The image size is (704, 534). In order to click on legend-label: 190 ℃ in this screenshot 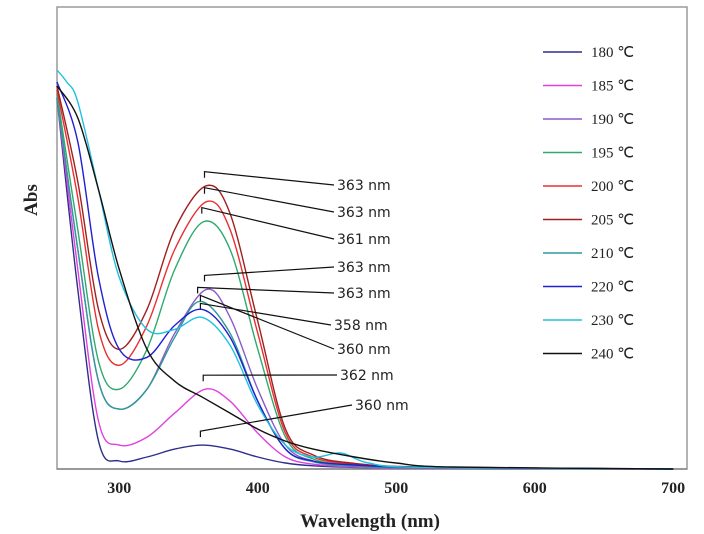, I will do `click(612, 120)`.